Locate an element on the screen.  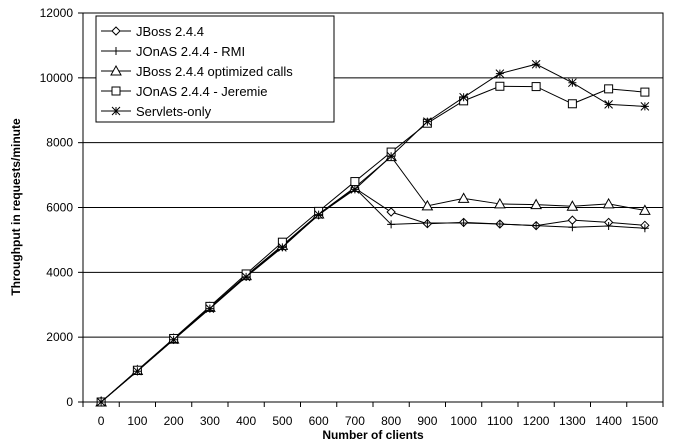
y-tick-label: 2000 is located at coordinates (59, 337).